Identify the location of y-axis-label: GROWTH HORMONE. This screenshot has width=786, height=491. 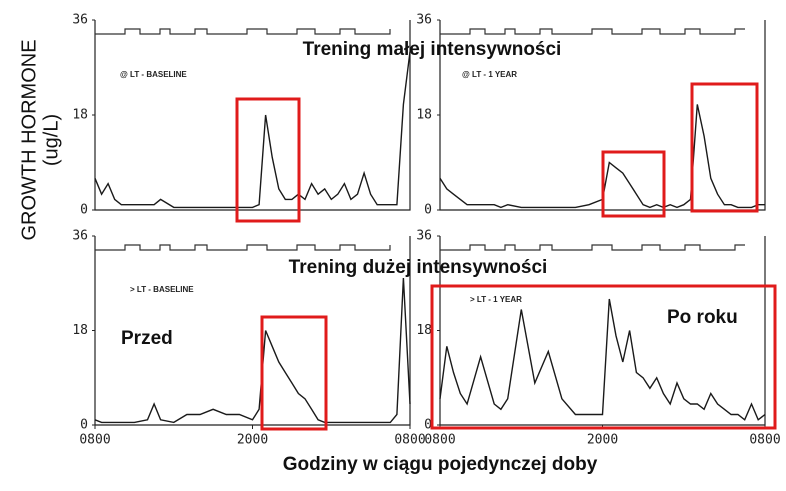
(29, 139).